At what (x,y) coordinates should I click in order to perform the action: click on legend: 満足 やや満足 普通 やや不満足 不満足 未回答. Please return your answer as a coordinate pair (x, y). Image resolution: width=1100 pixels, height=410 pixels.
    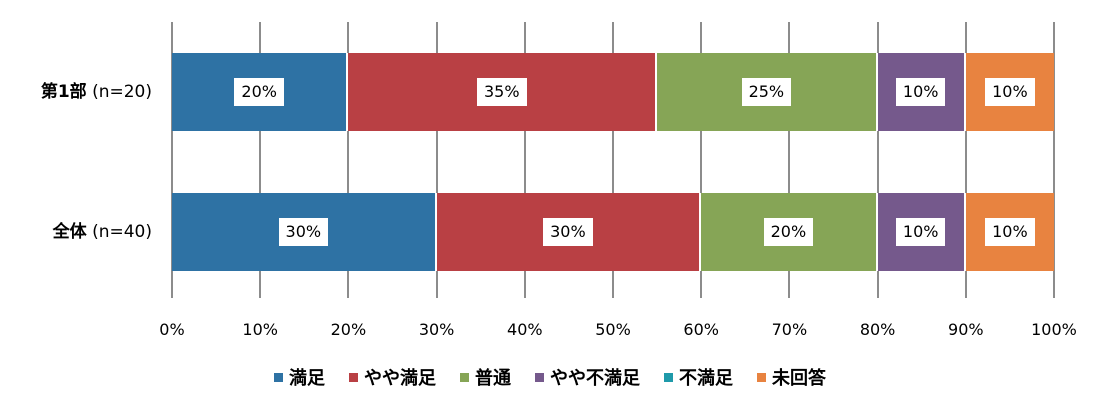
    Looking at the image, I should click on (550, 377).